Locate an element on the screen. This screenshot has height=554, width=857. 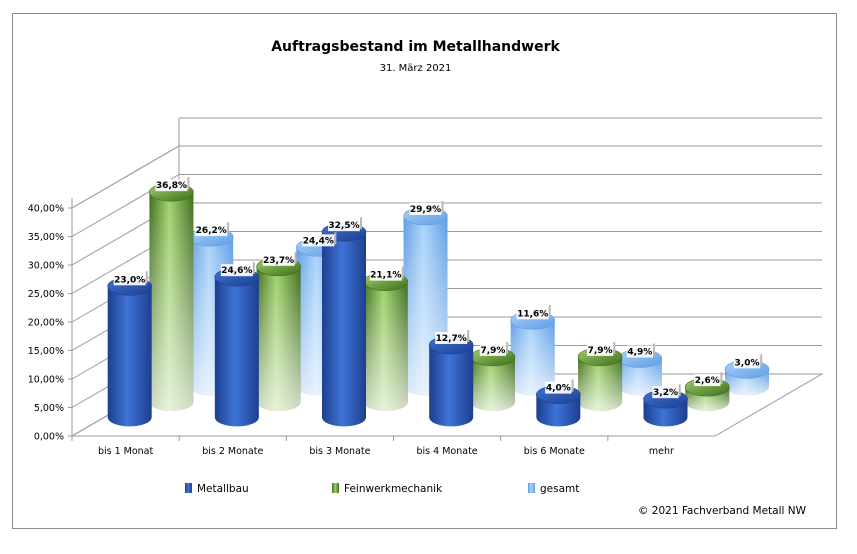
x-tick-label: bis 4 Monate is located at coordinates (447, 451).